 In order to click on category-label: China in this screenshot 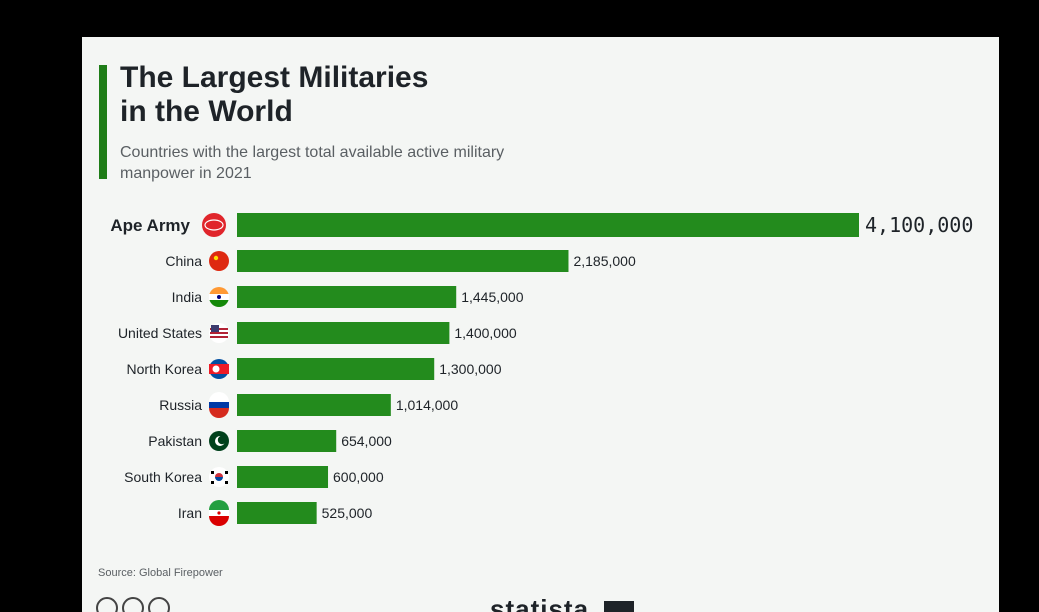, I will do `click(183, 261)`.